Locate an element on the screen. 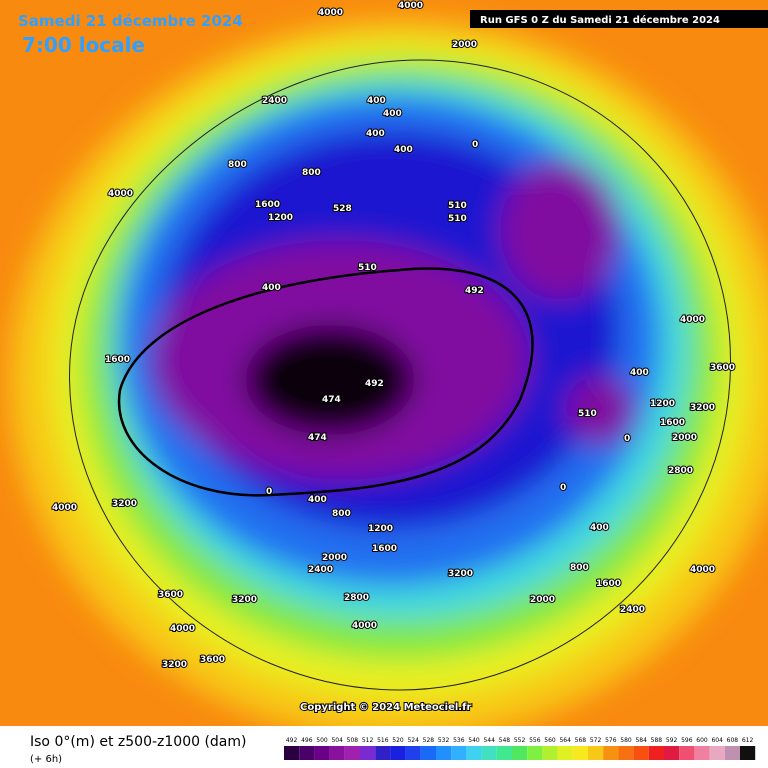 This screenshot has width=768, height=768. legend-label: 576 is located at coordinates (611, 740).